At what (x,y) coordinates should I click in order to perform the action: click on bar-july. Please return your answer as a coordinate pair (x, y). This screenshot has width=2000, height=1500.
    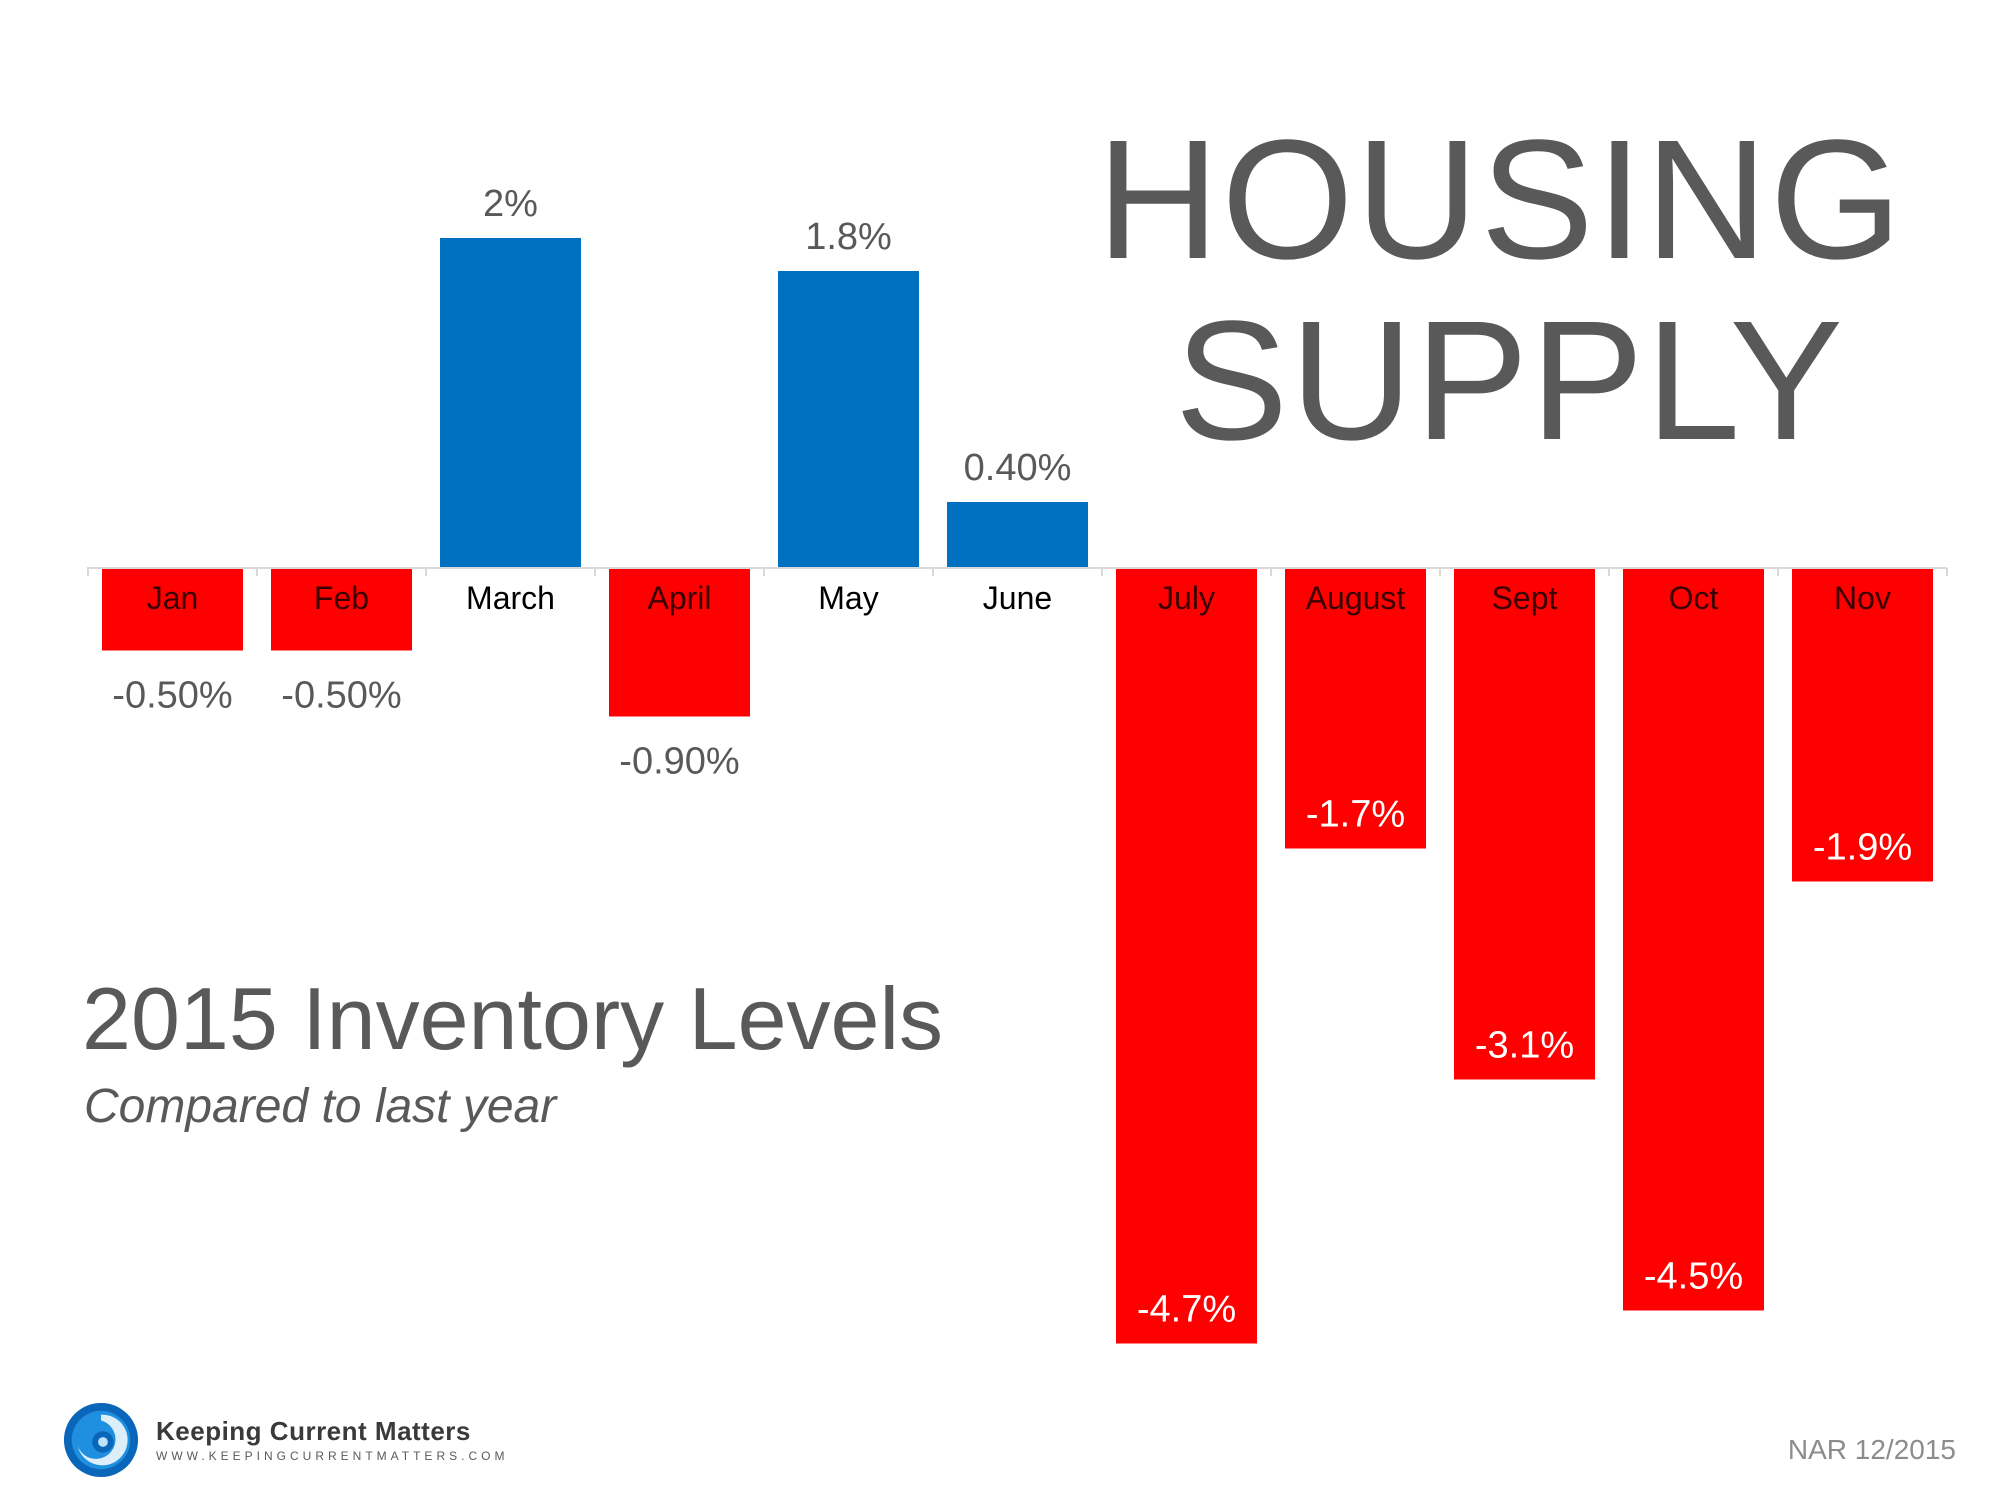
    Looking at the image, I should click on (1186, 956).